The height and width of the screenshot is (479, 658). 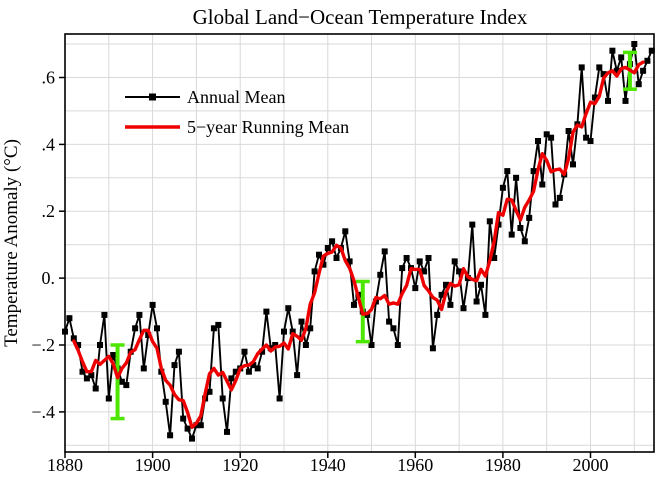 I want to click on y-axis-label: Temperature Anomaly (°C), so click(x=11, y=243).